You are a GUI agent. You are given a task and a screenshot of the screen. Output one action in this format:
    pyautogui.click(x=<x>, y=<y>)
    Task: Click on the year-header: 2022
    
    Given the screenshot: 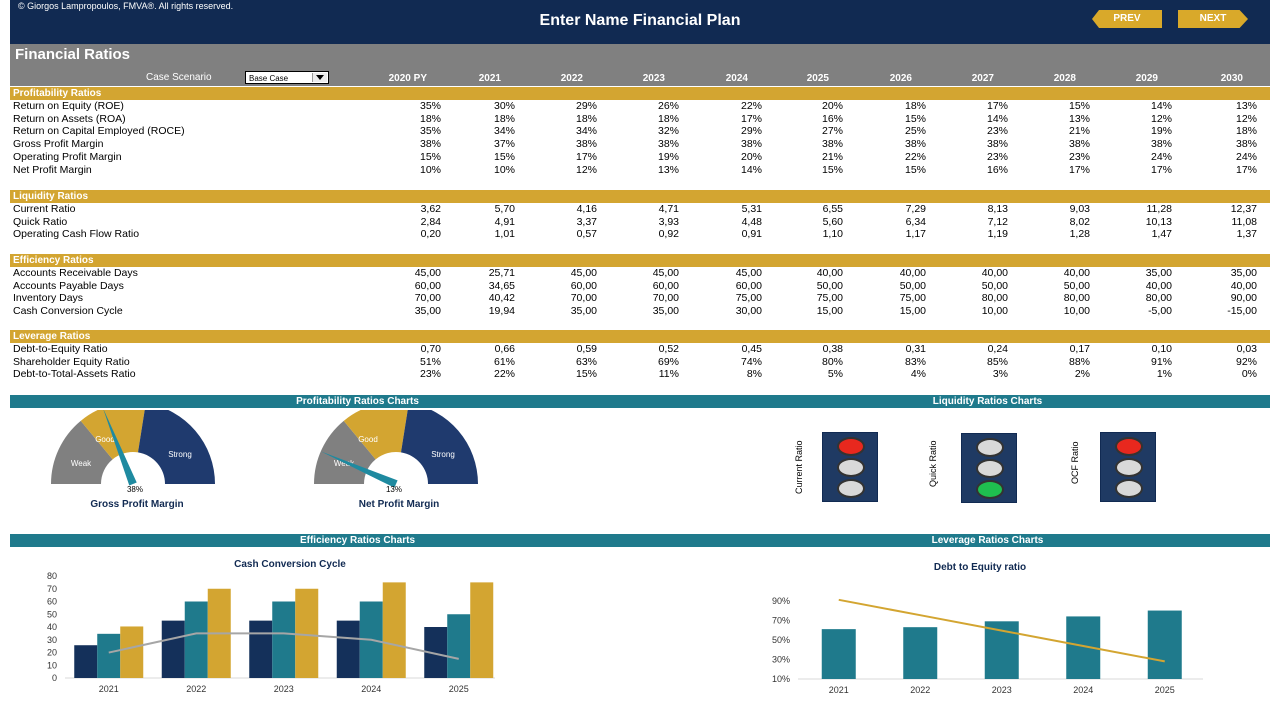 What is the action you would take?
    pyautogui.click(x=571, y=78)
    